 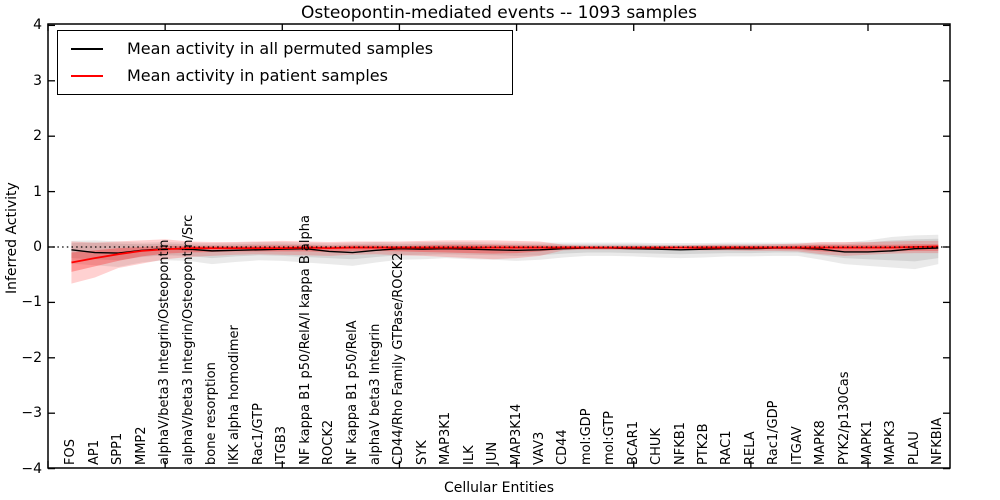 What do you see at coordinates (87, 49) in the screenshot?
I see `black-line-sample-icon` at bounding box center [87, 49].